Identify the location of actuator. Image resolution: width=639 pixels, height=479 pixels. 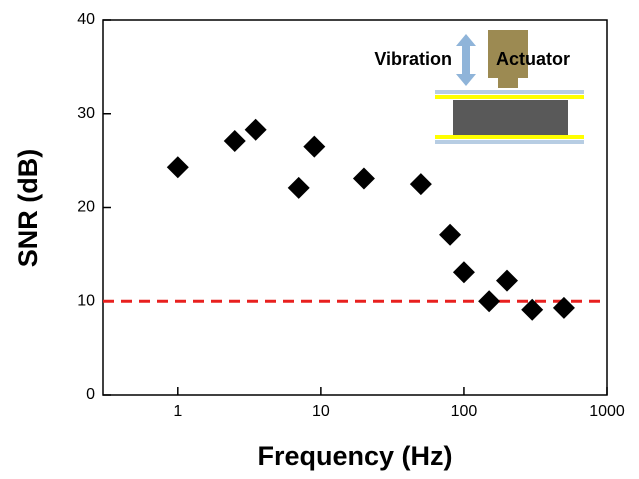
(508, 54).